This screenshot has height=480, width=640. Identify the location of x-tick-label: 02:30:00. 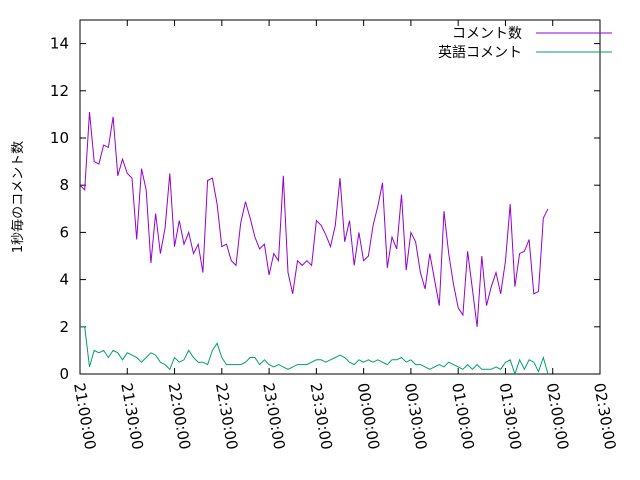
(604, 416).